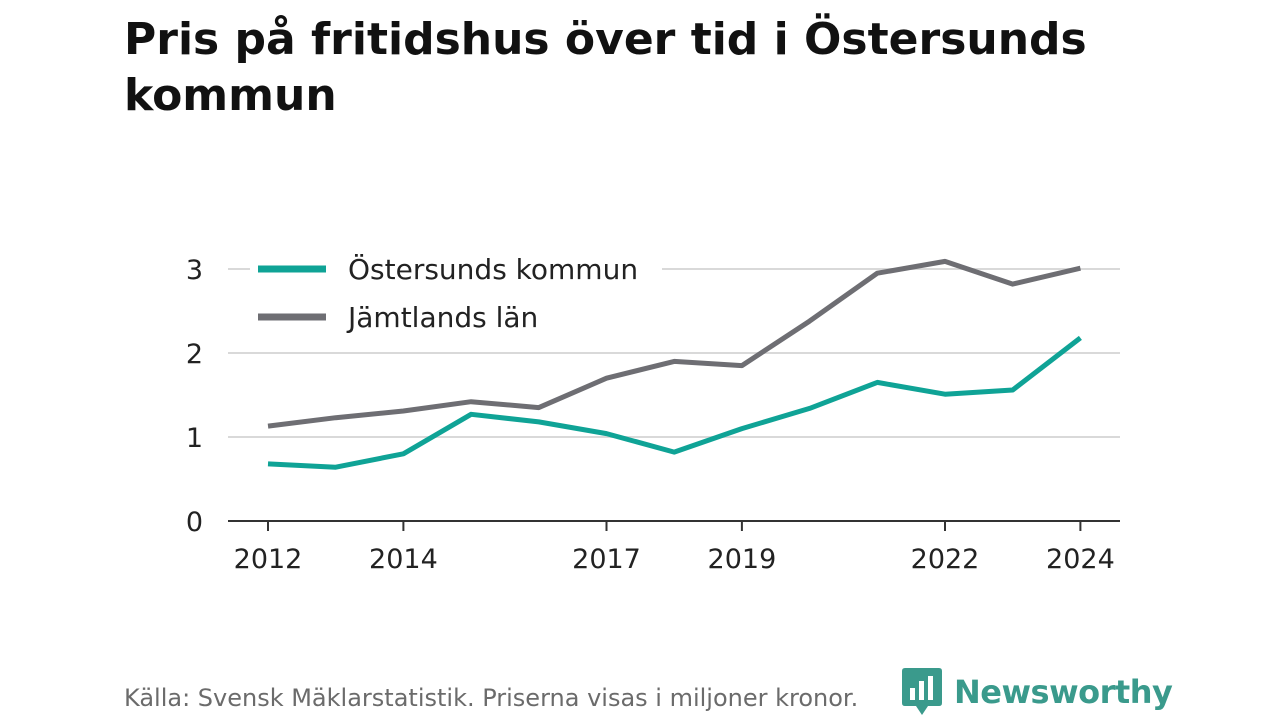  I want to click on x-axis, so click(674, 525).